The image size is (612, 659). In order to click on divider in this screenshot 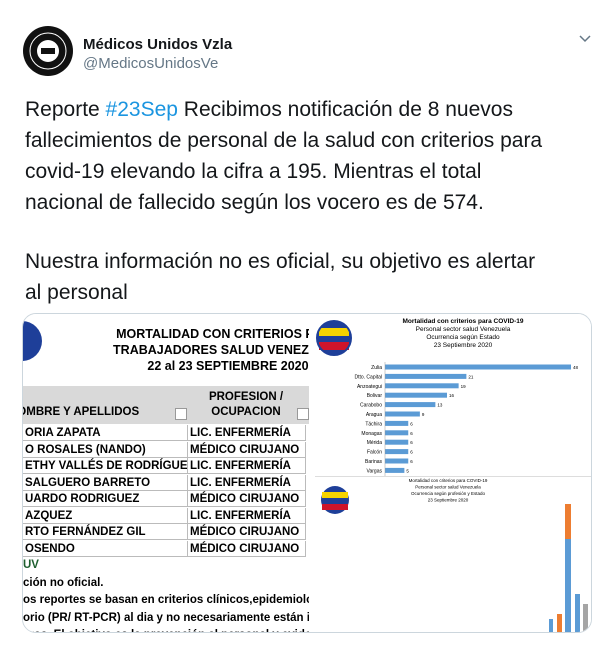, I will do `click(453, 476)`.